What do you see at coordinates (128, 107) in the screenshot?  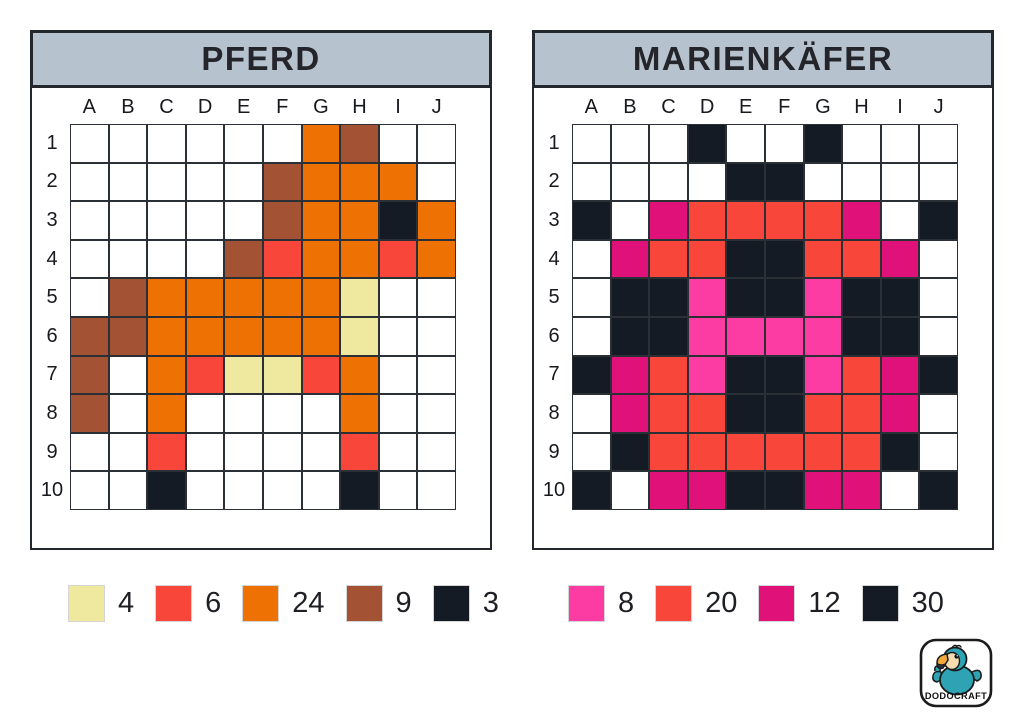 I see `column-label-B: B` at bounding box center [128, 107].